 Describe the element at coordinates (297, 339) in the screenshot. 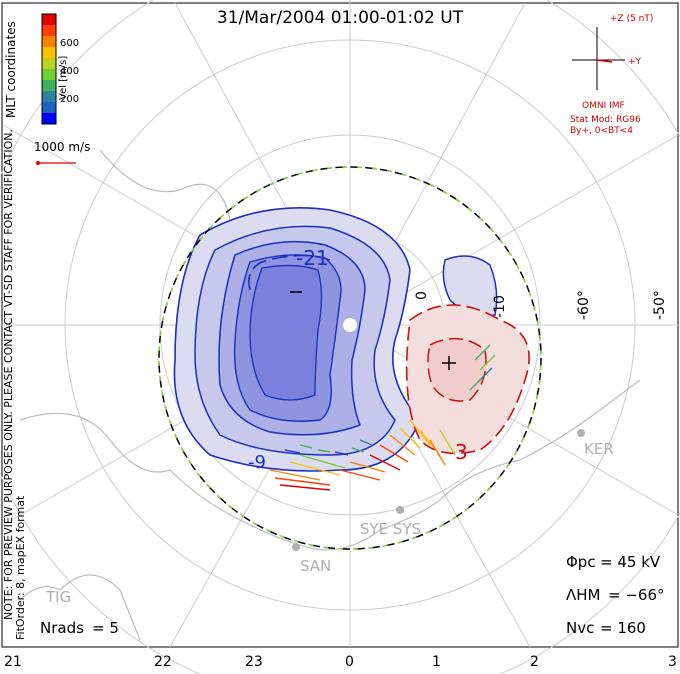

I see `negative-cell` at that location.